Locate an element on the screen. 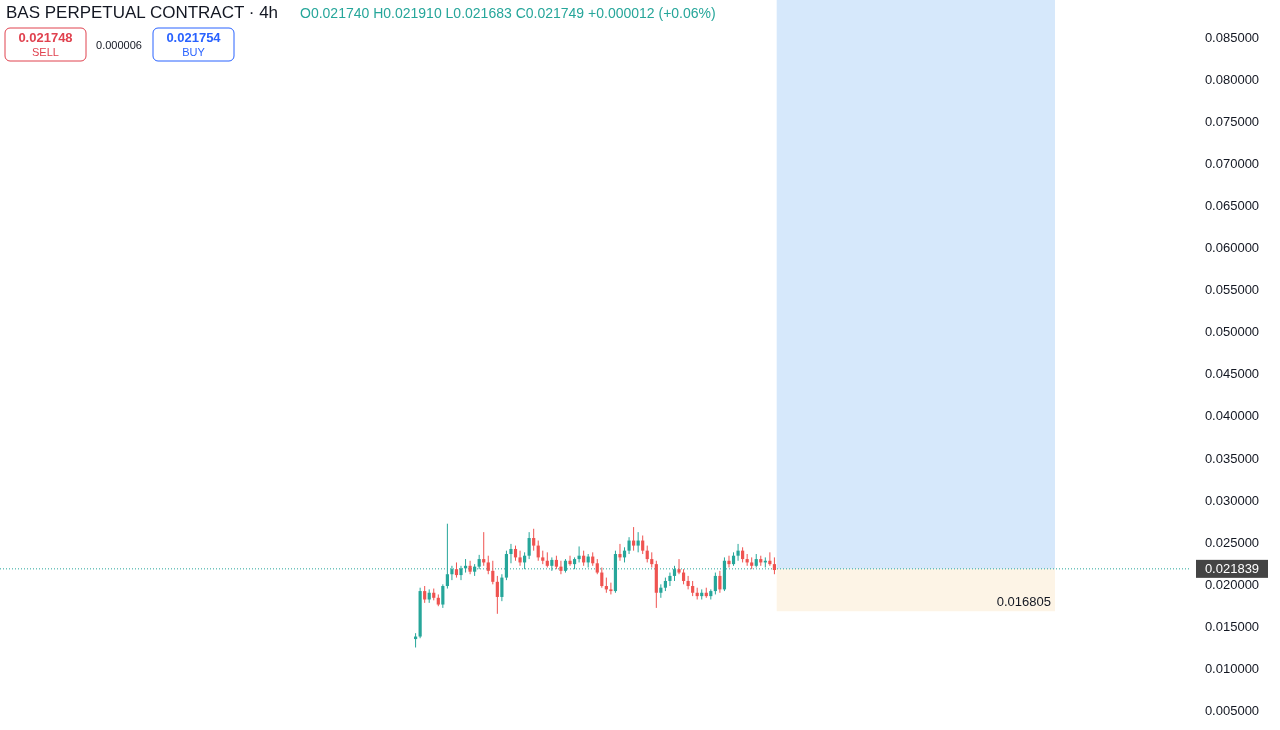  y-tick-label: 0.005000 is located at coordinates (1232, 711).